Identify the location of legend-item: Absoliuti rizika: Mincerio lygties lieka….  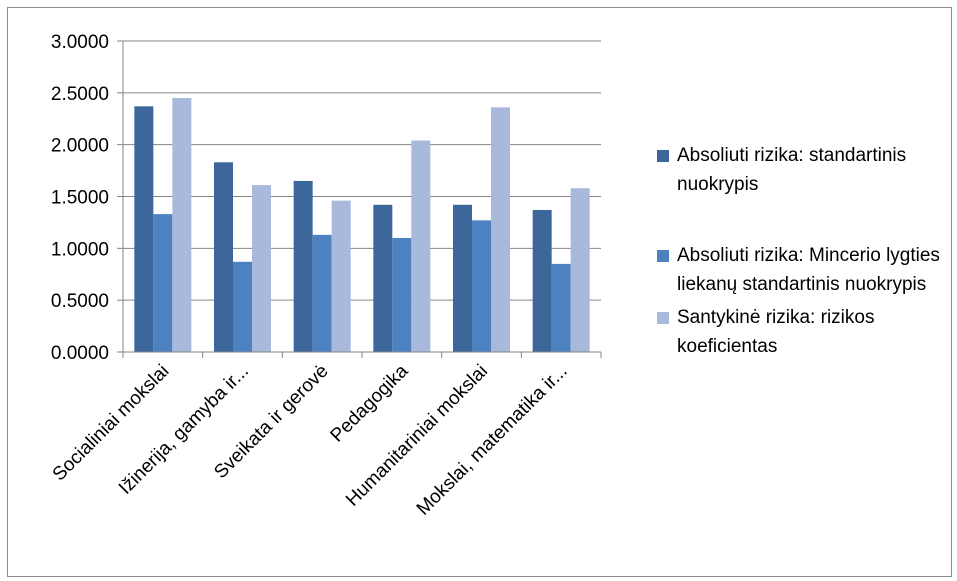
(802, 270).